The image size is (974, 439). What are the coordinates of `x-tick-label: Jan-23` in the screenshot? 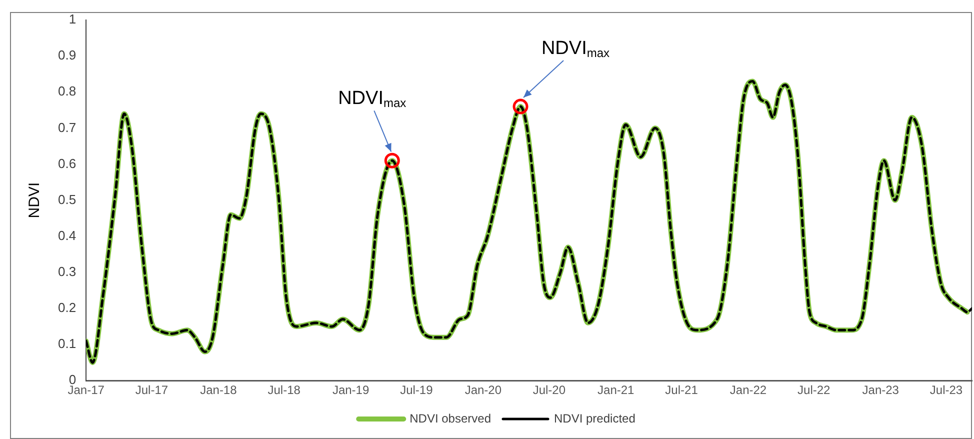 It's located at (881, 390).